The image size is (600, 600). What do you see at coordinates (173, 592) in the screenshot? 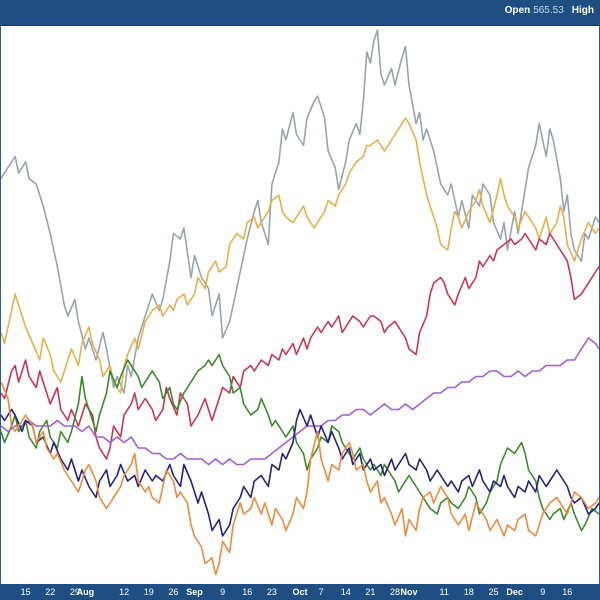
I see `x-tick-label: 26` at bounding box center [173, 592].